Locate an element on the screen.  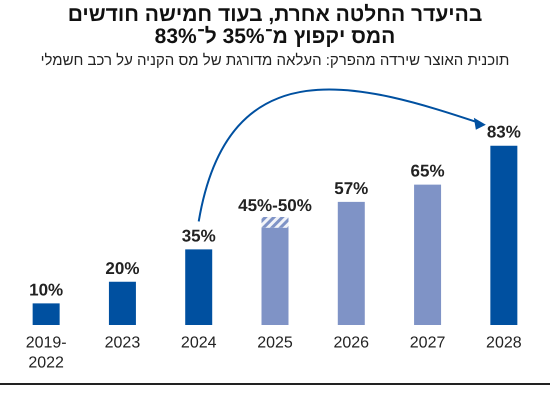
chart-title: בהיעדר החלטה אחרת, בעוד חמישה חודשים המס יקפוץ מ־35% ל־83% is located at coordinates (275, 25).